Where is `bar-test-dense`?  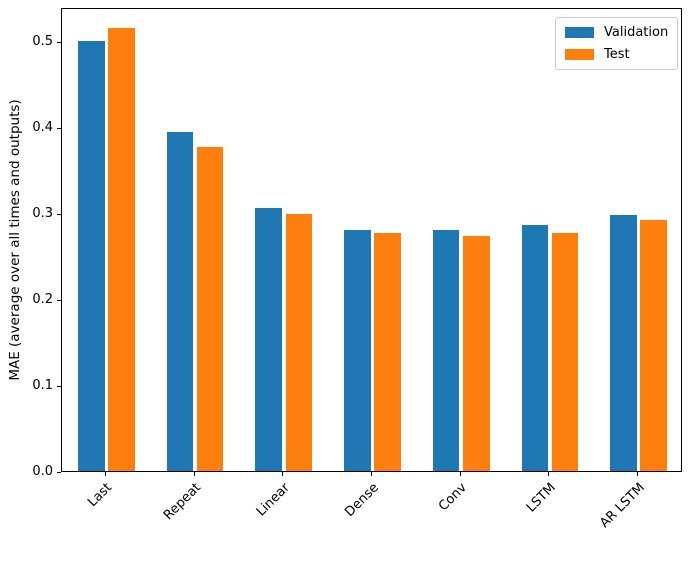 bar-test-dense is located at coordinates (387, 352).